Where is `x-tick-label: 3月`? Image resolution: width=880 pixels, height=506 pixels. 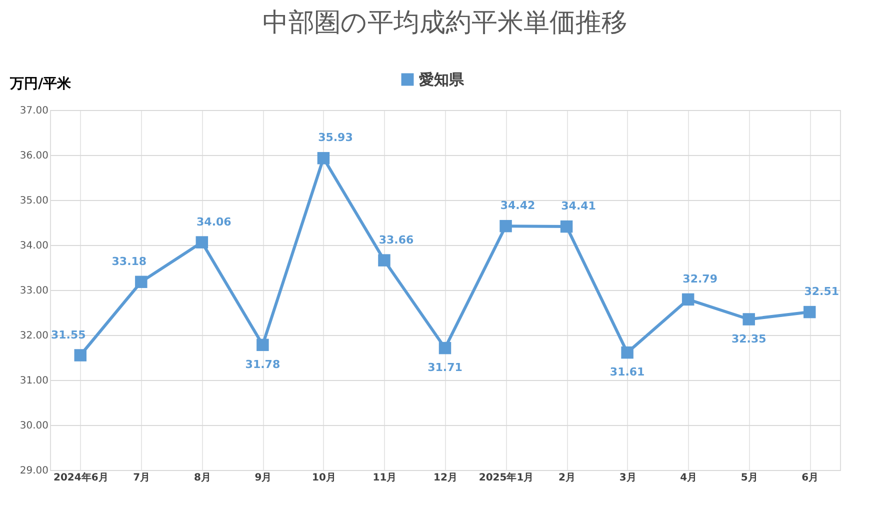
x-tick-label: 3月 is located at coordinates (627, 478).